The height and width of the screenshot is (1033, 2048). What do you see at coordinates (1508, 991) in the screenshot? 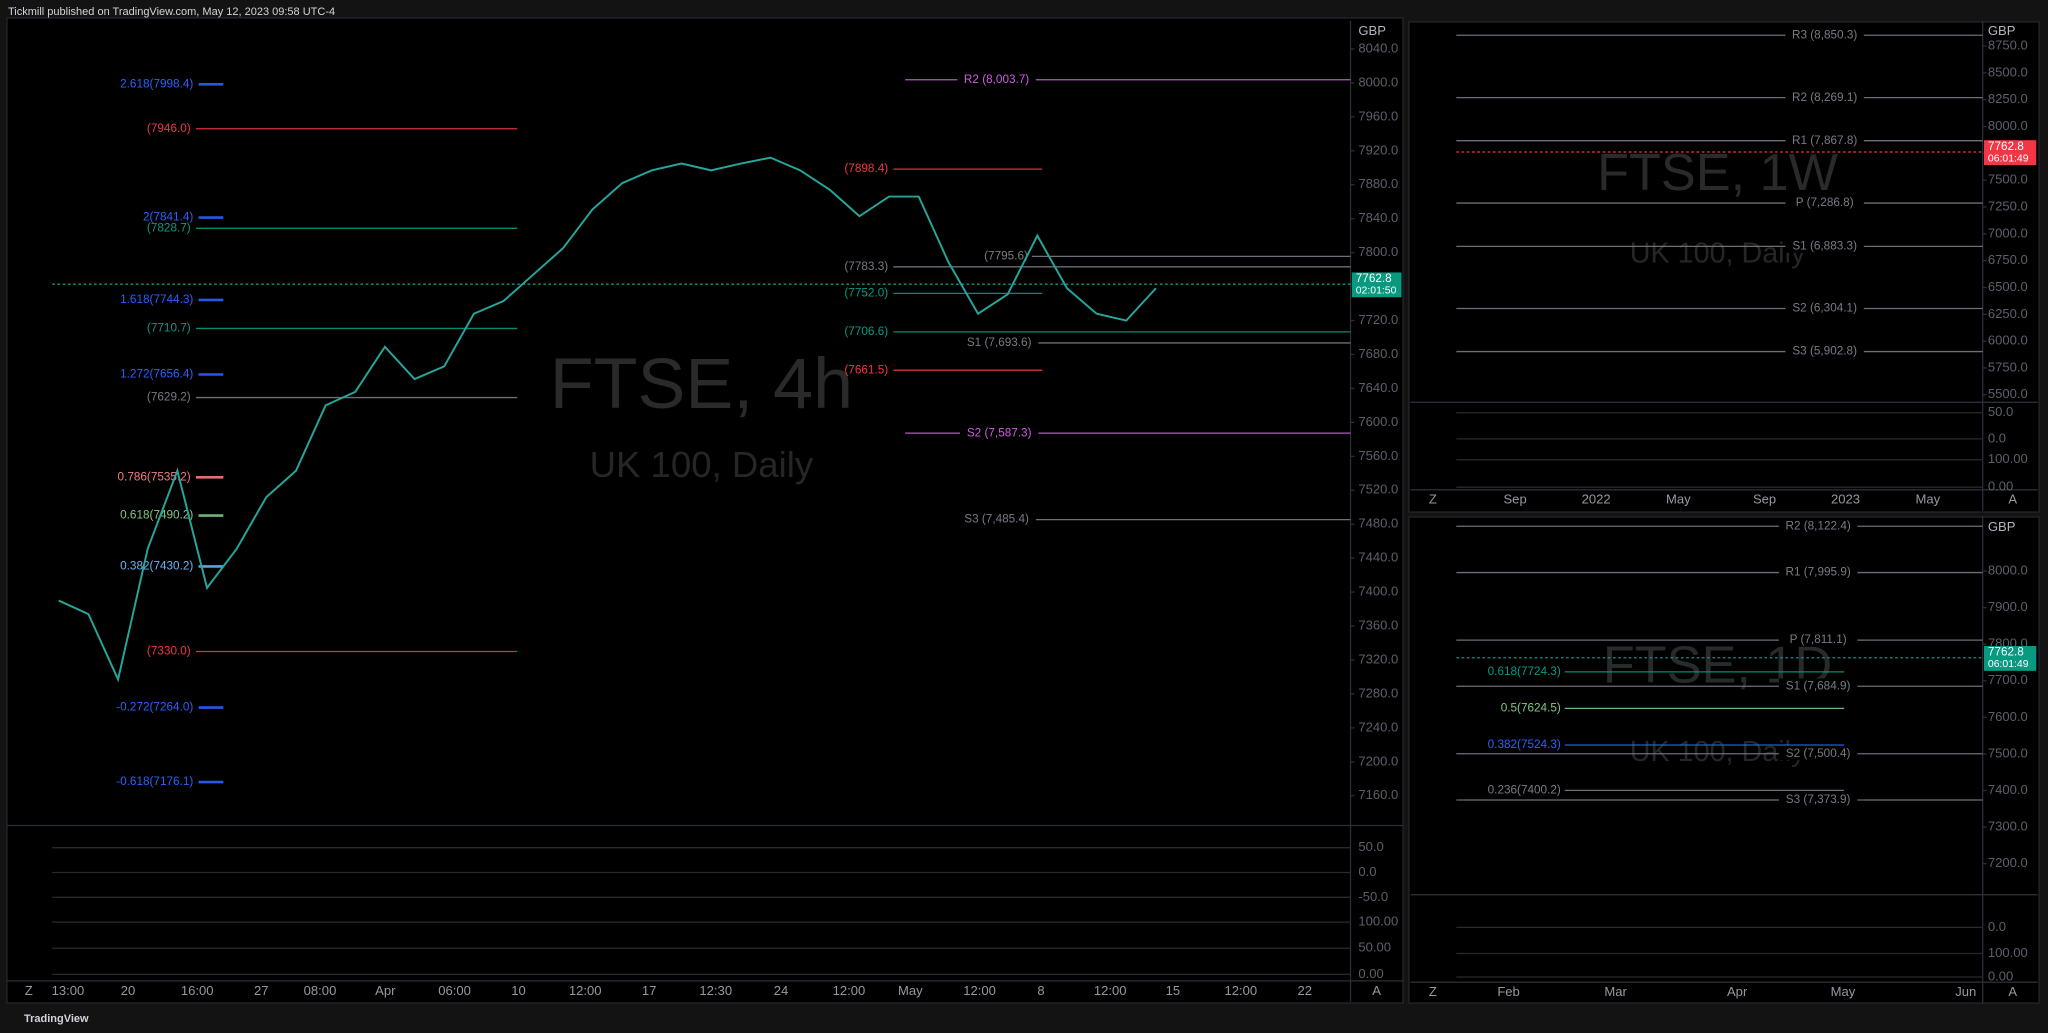
I see `x-tick-label: Feb` at bounding box center [1508, 991].